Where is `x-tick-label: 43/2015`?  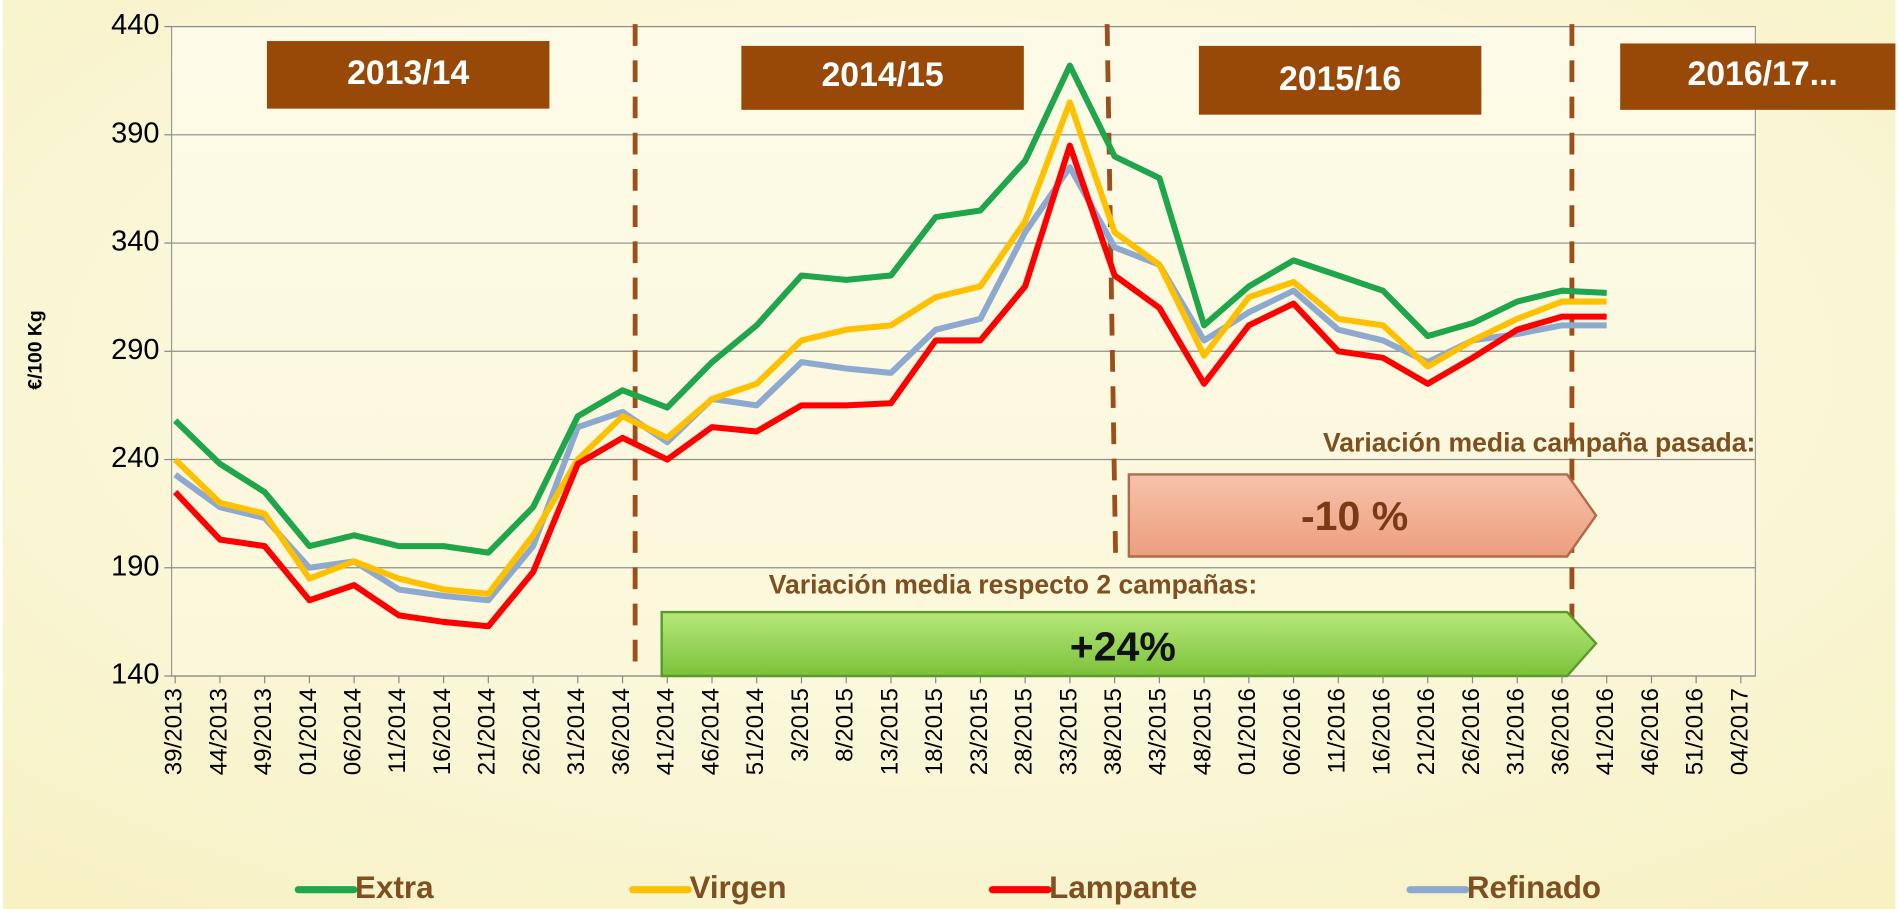
x-tick-label: 43/2015 is located at coordinates (1158, 731).